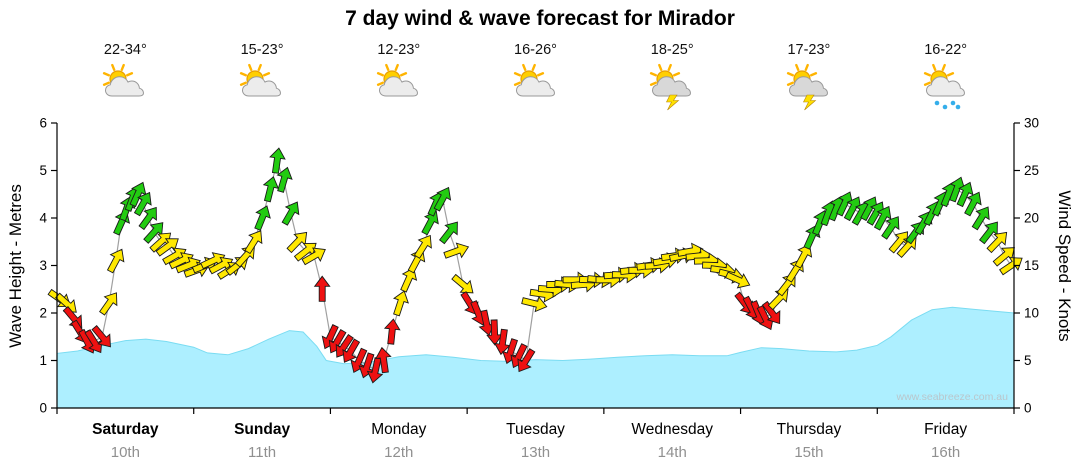 Image resolution: width=1080 pixels, height=475 pixels. I want to click on lightning-icon, so click(673, 102).